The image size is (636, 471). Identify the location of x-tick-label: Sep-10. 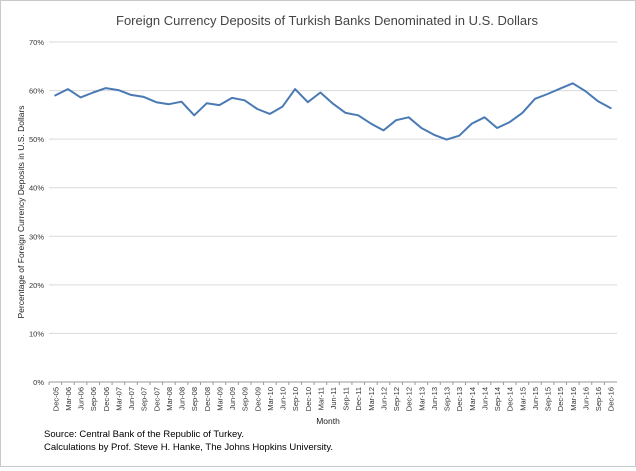
(295, 399).